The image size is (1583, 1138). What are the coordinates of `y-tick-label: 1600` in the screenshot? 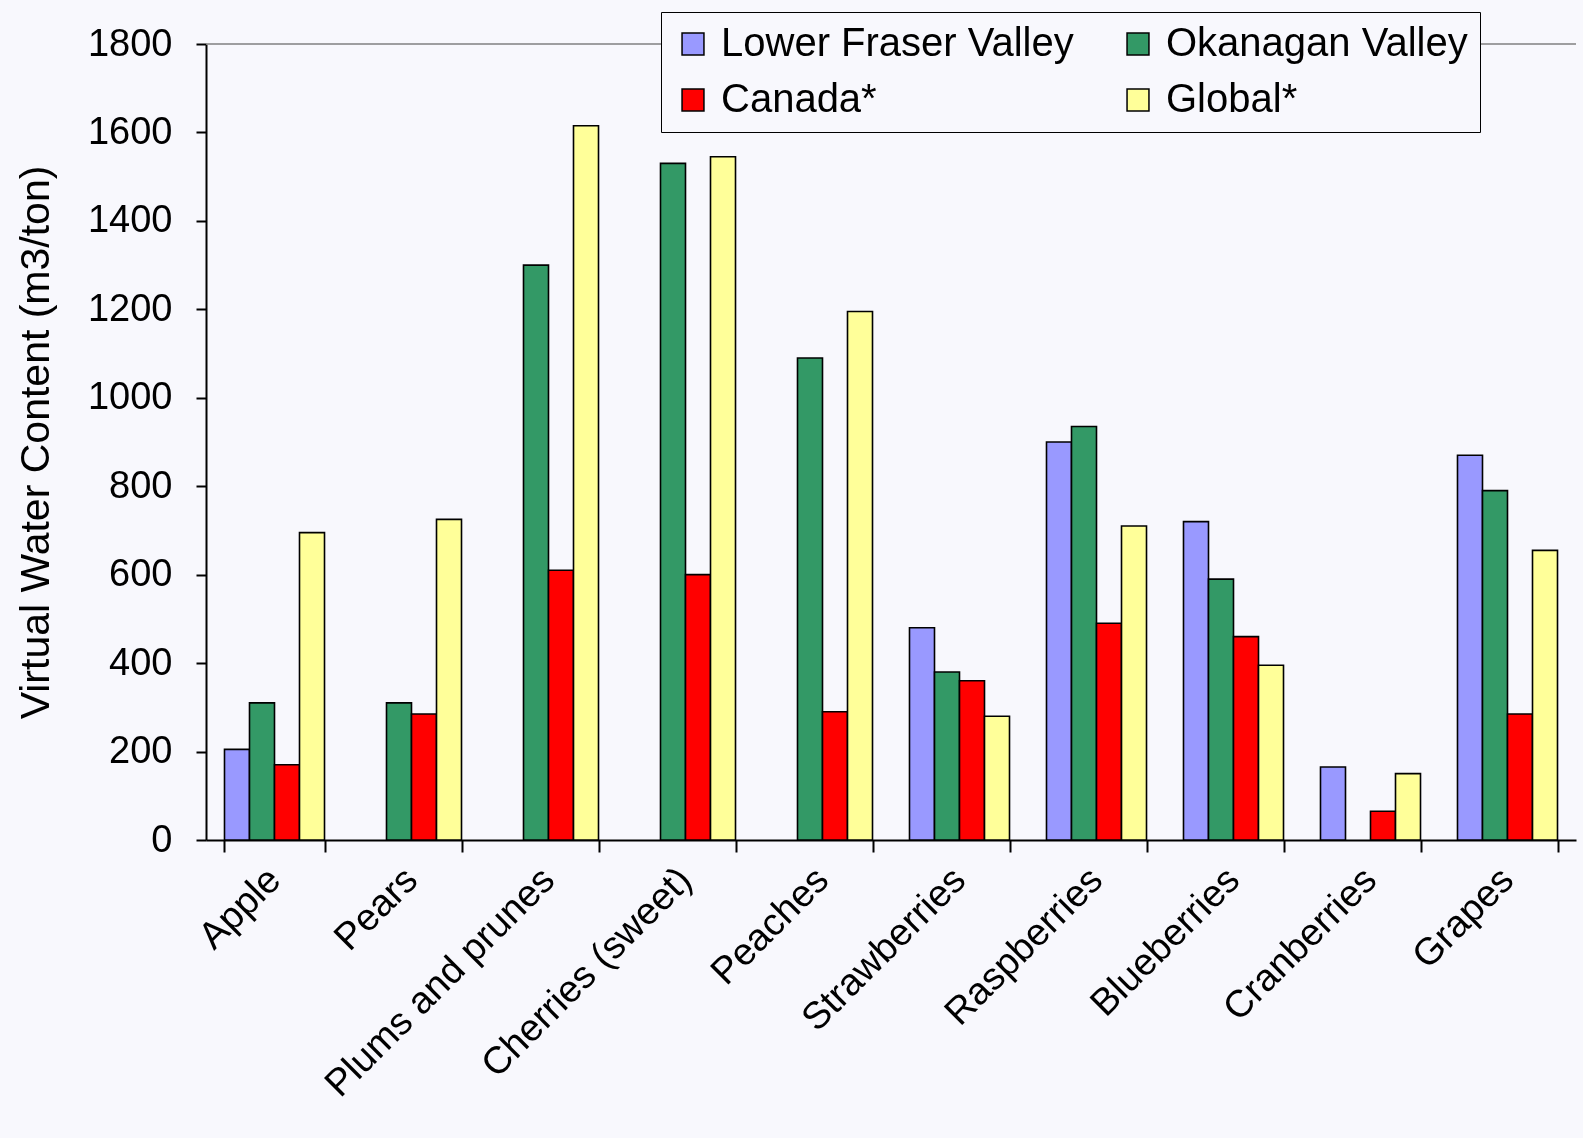 It's located at (130, 130).